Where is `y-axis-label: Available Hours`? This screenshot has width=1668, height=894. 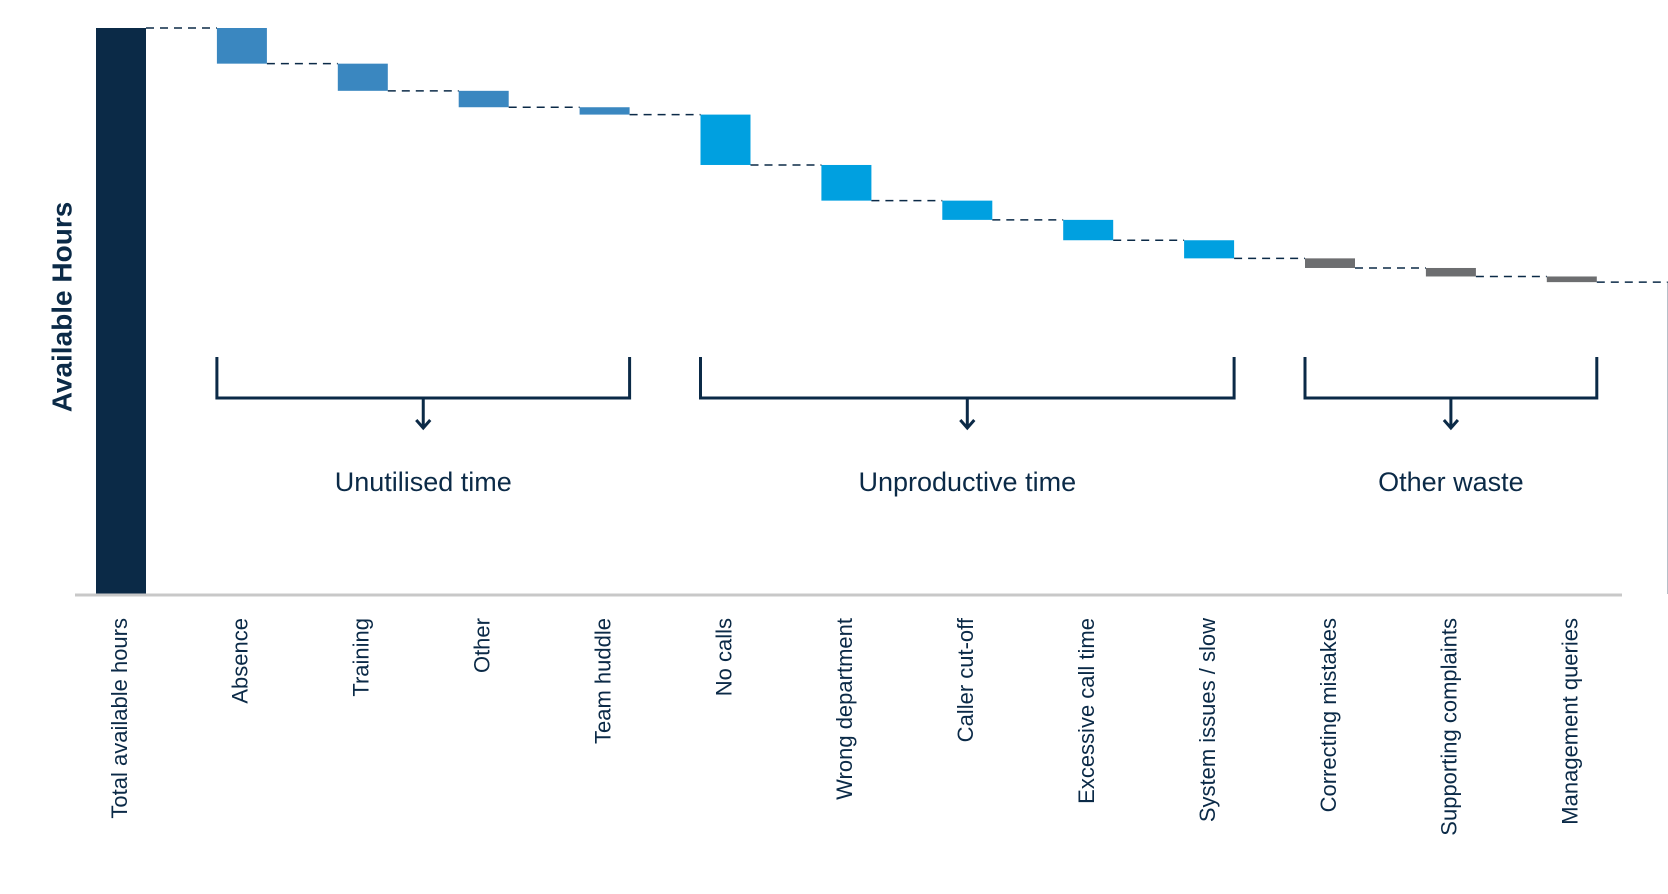
y-axis-label: Available Hours is located at coordinates (61, 307).